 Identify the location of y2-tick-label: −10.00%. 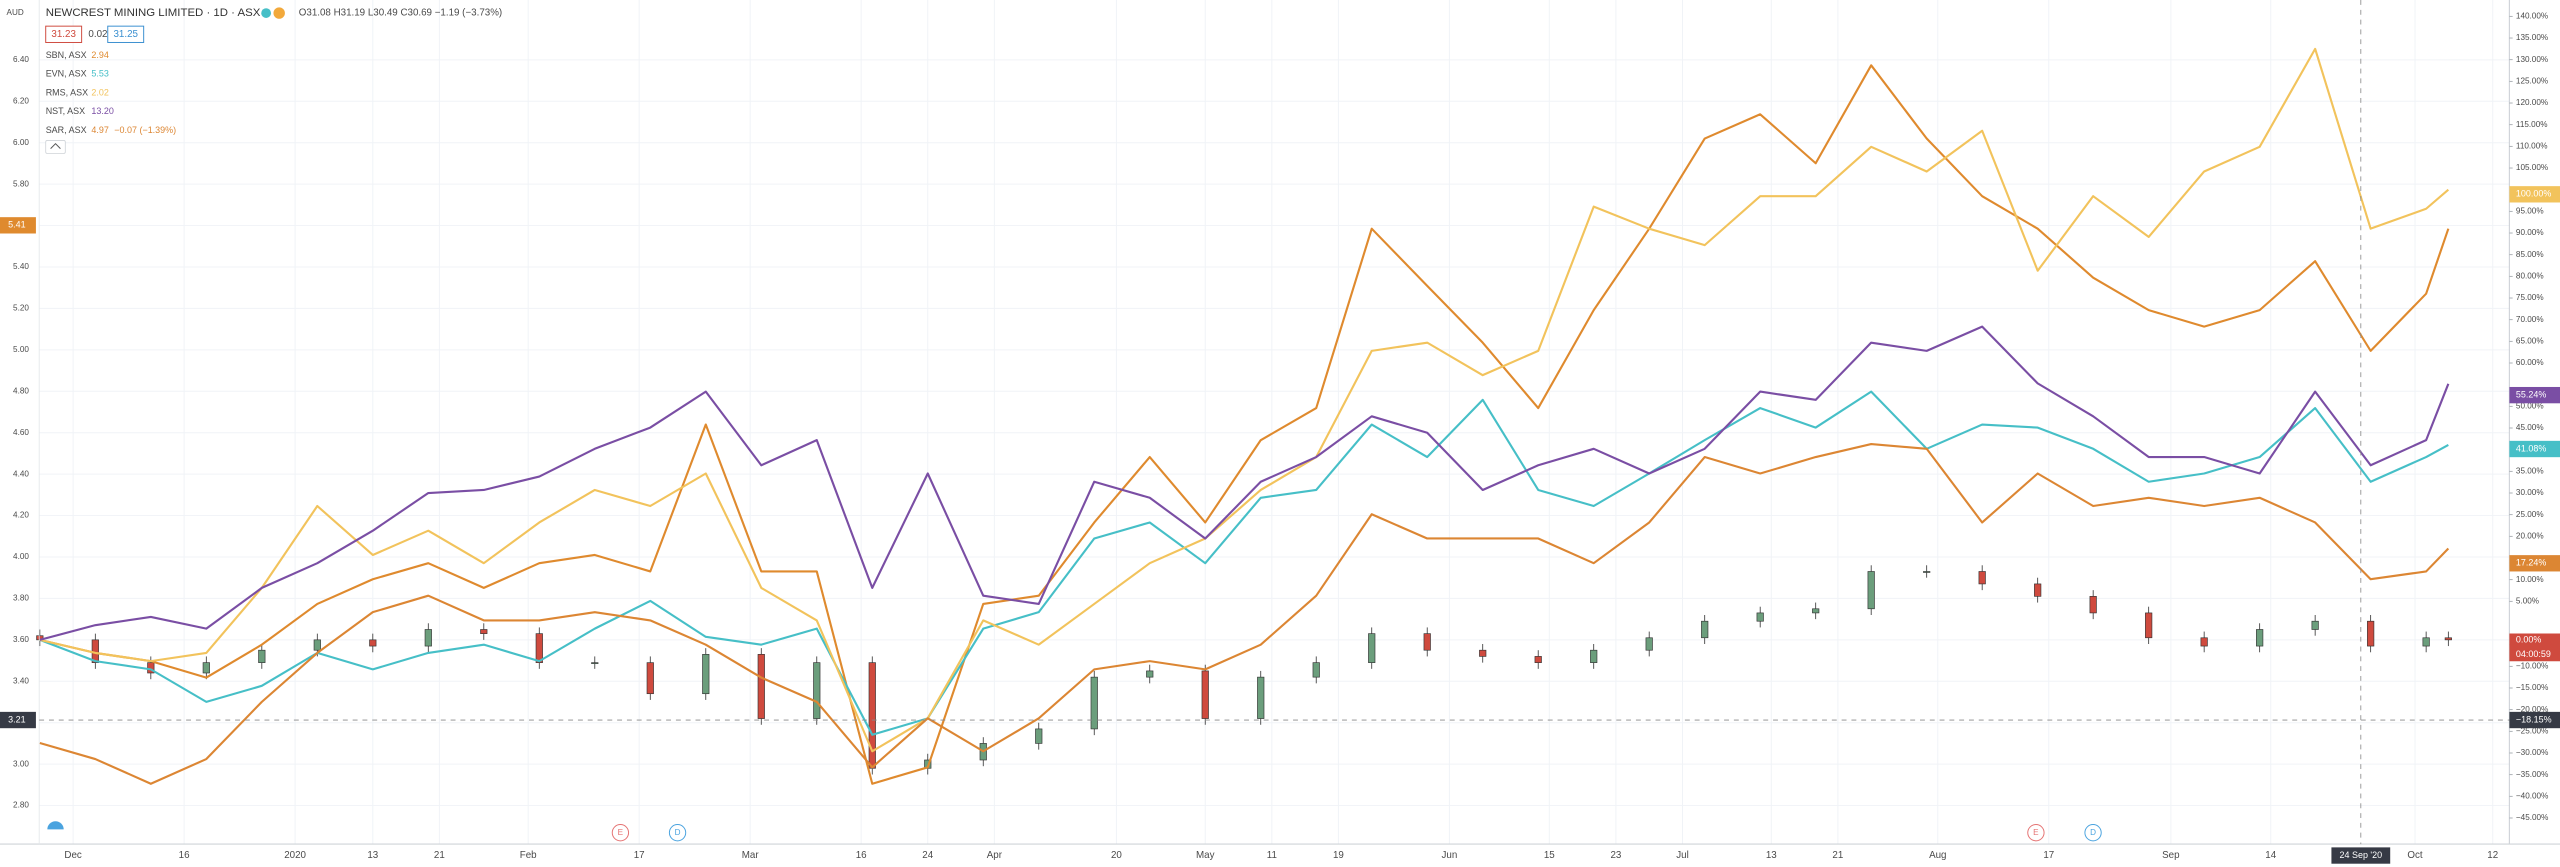
(2532, 665).